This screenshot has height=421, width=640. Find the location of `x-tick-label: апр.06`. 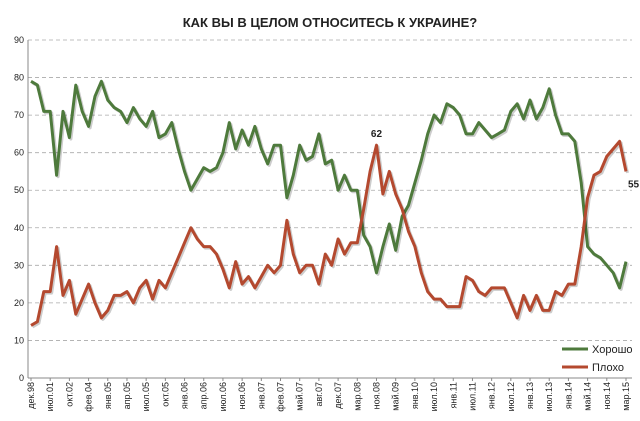

x-tick-label: апр.06 is located at coordinates (204, 395).